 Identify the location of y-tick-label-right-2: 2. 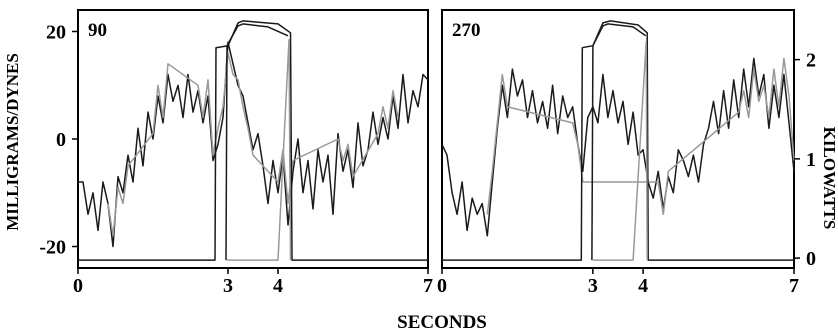
(811, 61).